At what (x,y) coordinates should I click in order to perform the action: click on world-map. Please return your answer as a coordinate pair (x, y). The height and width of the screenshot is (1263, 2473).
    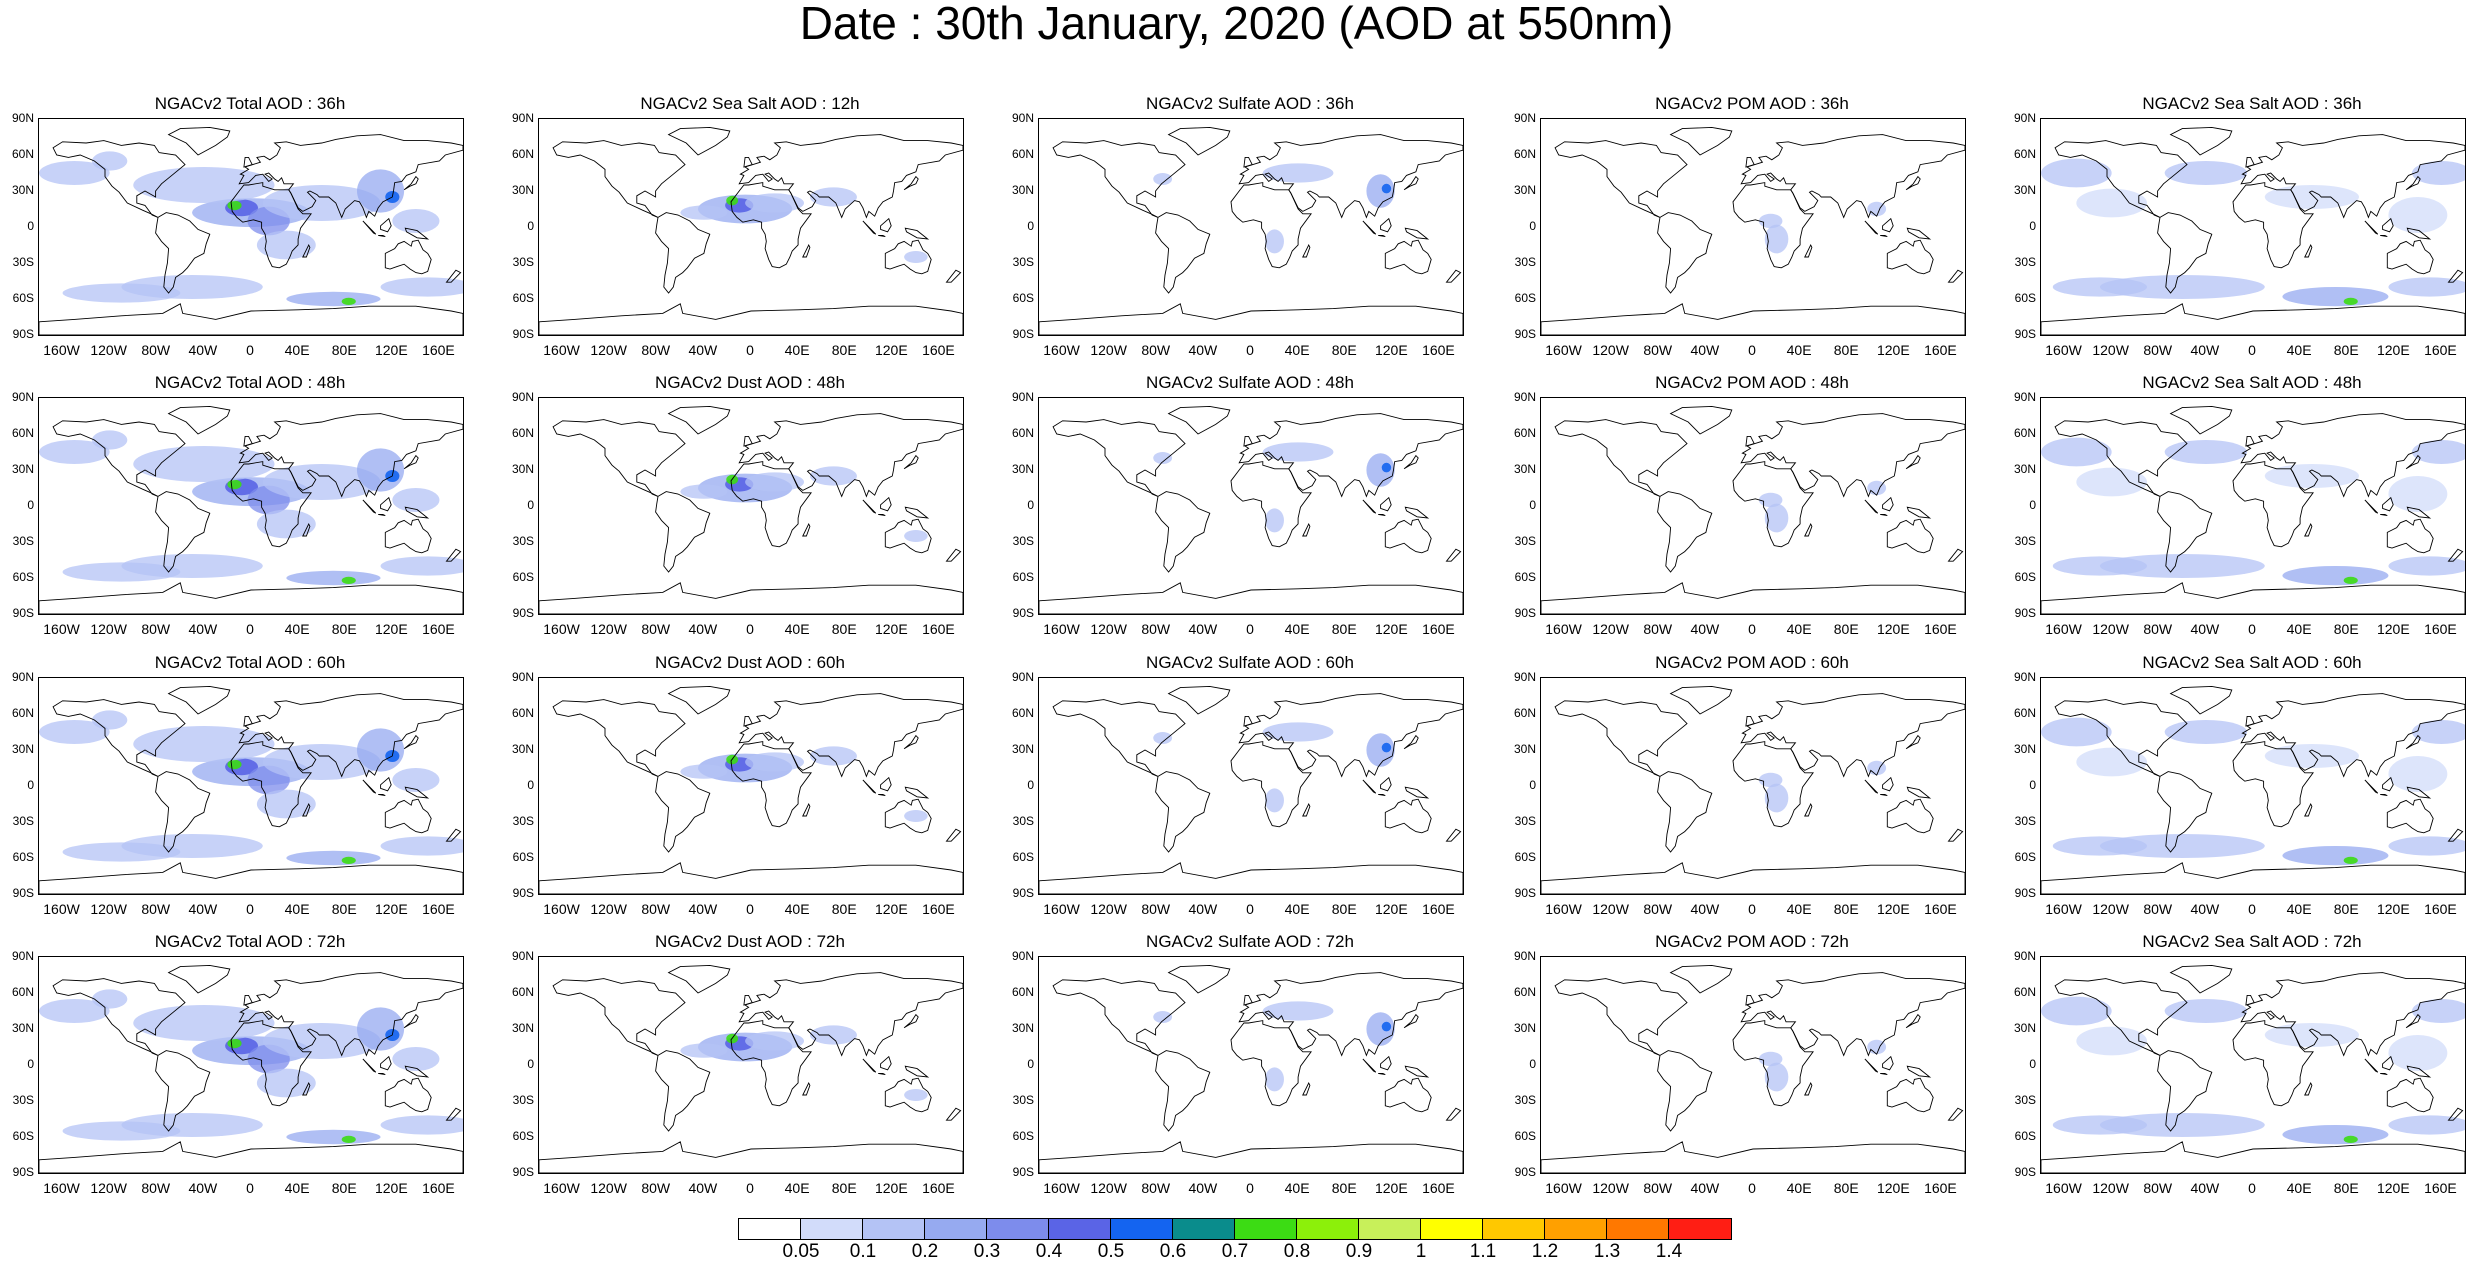
    Looking at the image, I should click on (751, 786).